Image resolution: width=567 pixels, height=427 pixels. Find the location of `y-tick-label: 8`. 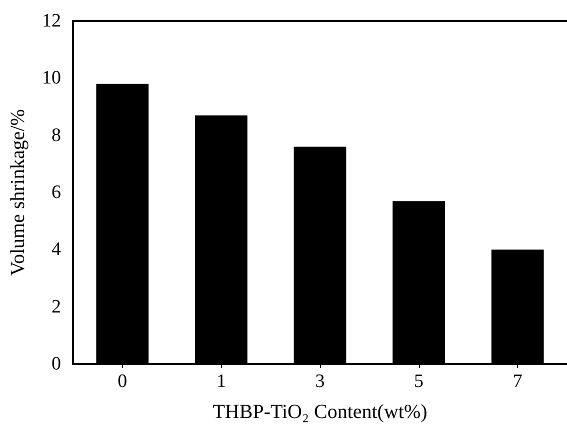

y-tick-label: 8 is located at coordinates (56, 135).